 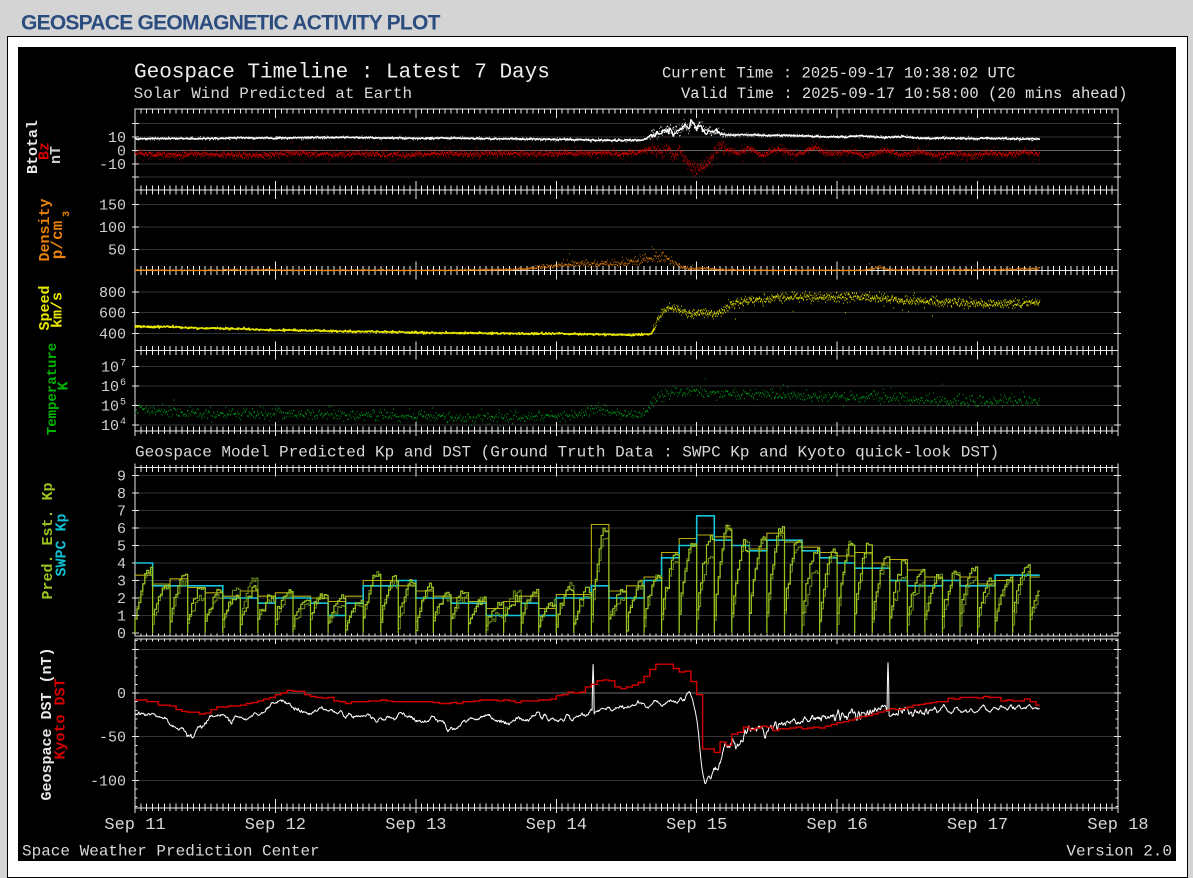 What do you see at coordinates (838, 74) in the screenshot?
I see `svg-text:Current Time : 2025-09-17 10:3: Current Time : 2025-09-17 10:38:02 UTC` at bounding box center [838, 74].